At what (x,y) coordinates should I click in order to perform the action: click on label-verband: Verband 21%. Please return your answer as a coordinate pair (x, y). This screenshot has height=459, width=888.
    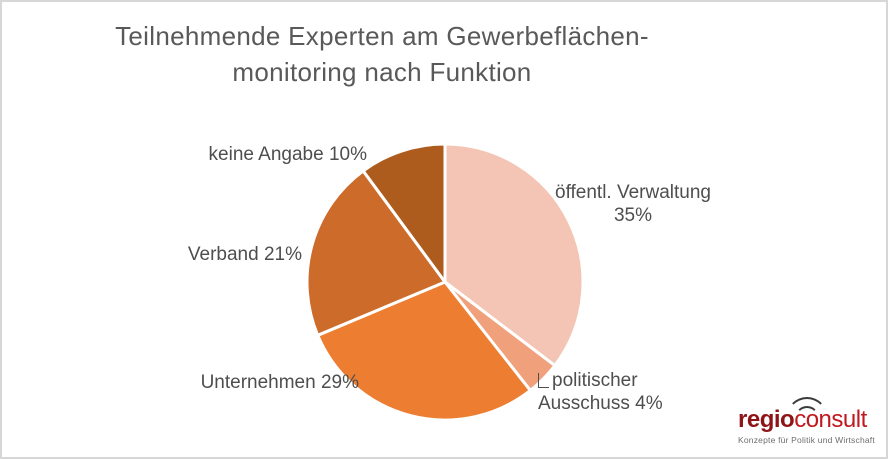
    Looking at the image, I should click on (244, 254).